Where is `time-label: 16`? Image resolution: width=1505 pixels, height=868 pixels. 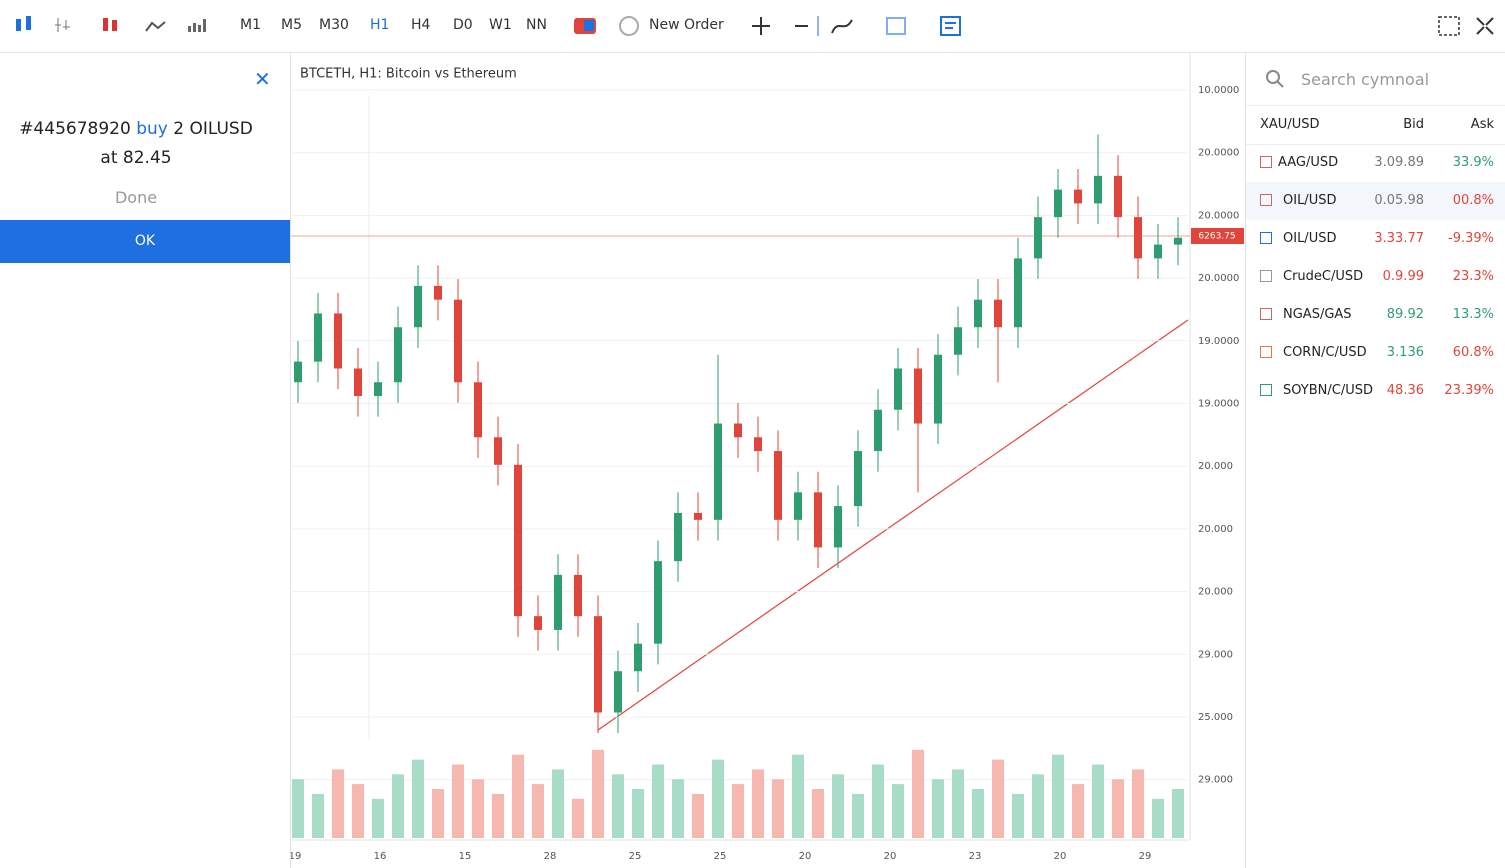
time-label: 16 is located at coordinates (380, 856).